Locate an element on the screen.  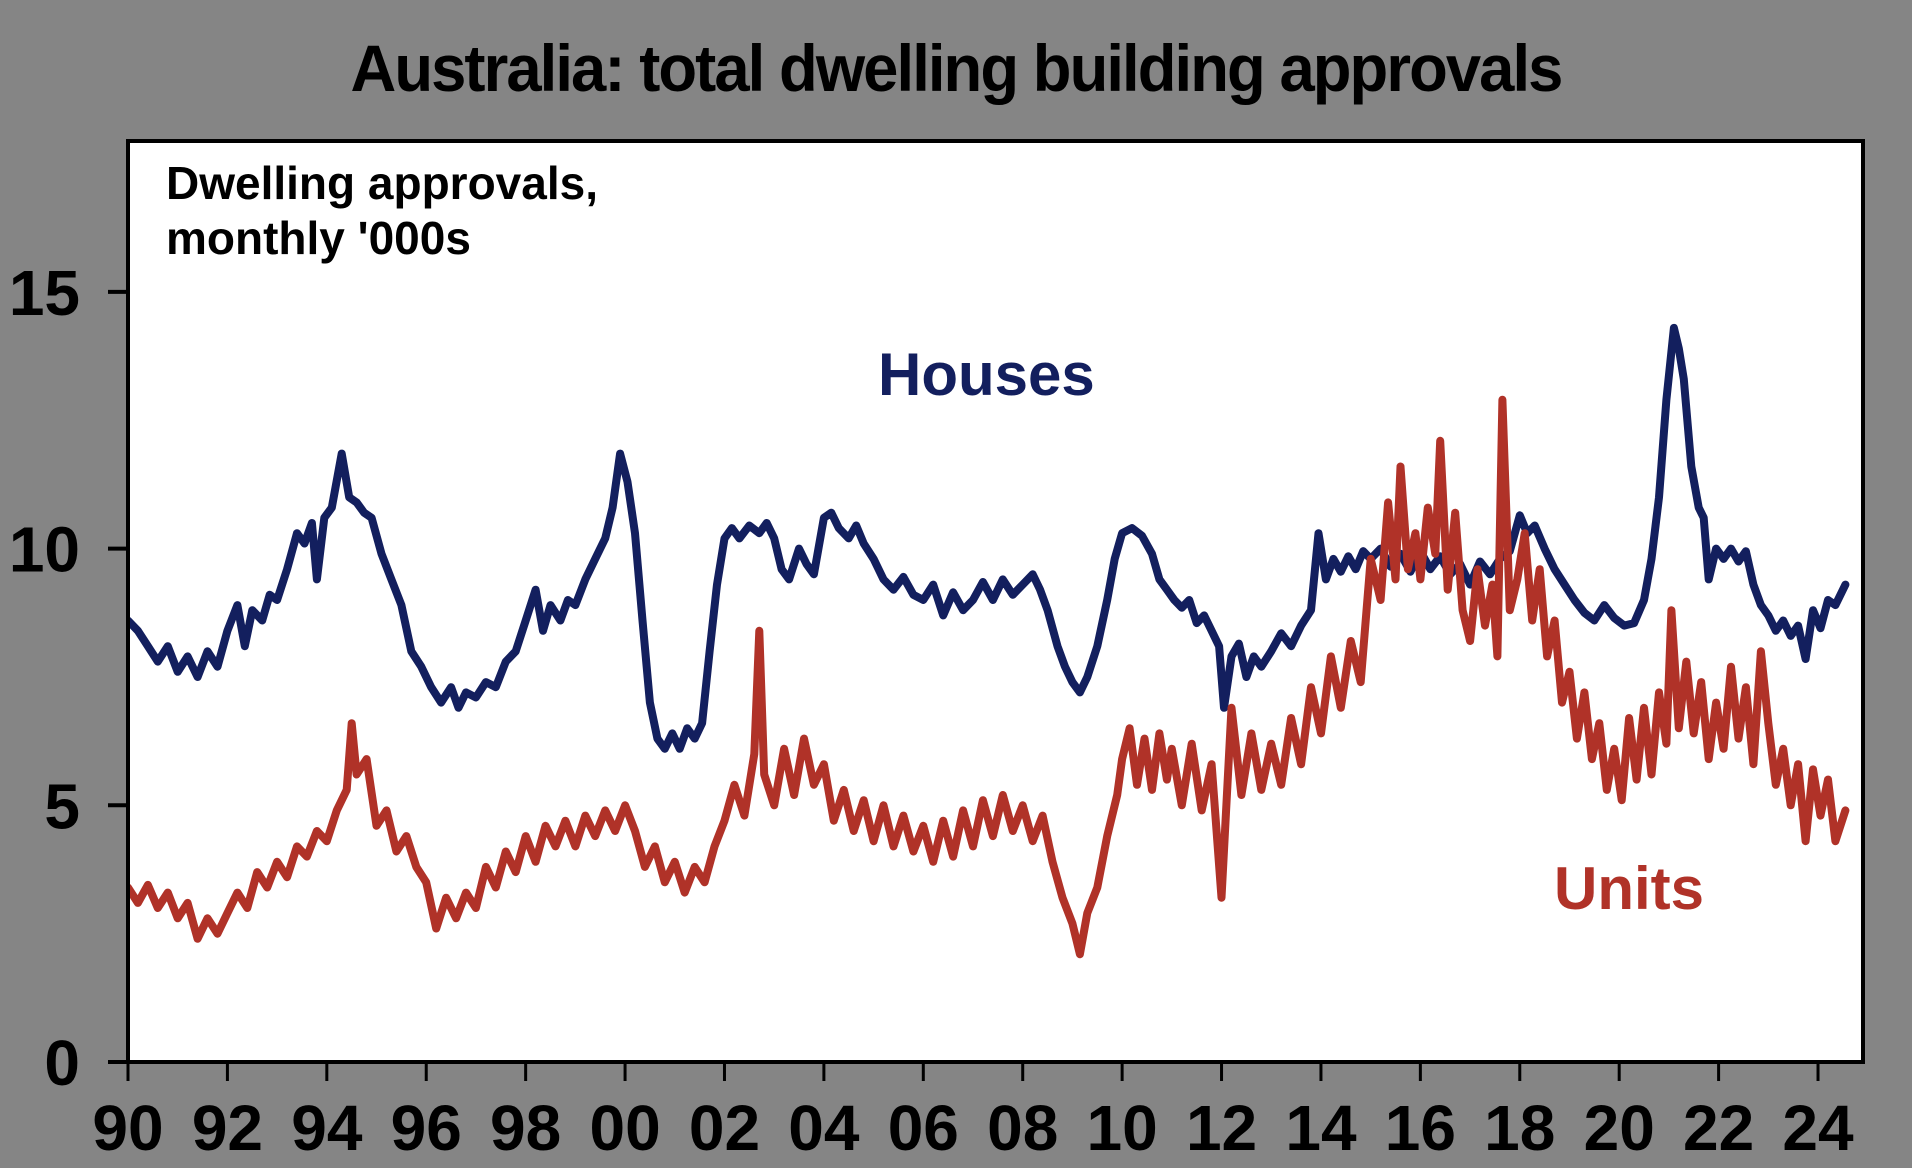
x-tick-label: 90 is located at coordinates (127, 1128).